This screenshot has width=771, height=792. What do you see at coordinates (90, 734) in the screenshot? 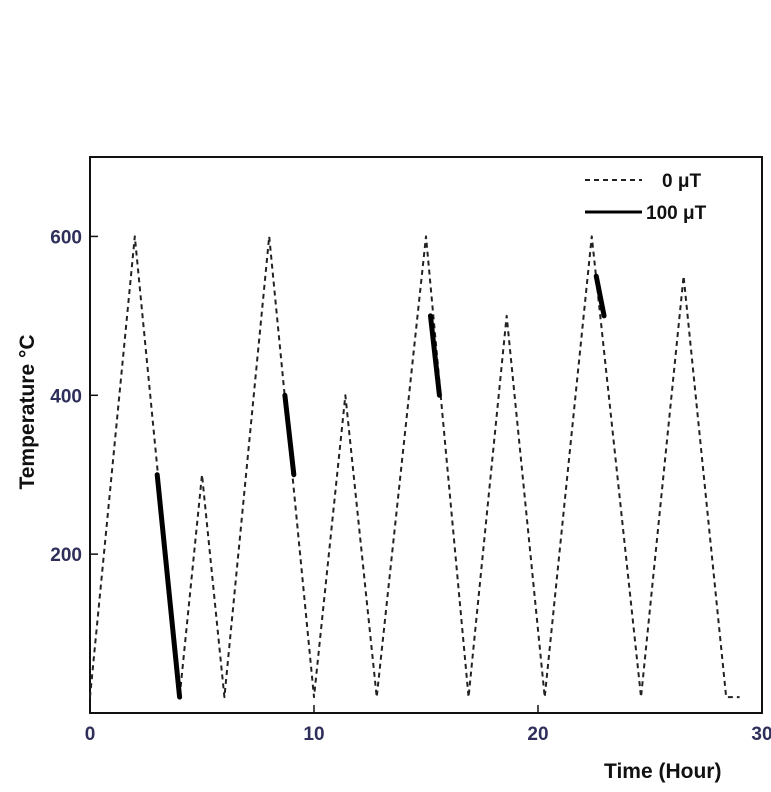
I see `x-tick-label: 0` at bounding box center [90, 734].